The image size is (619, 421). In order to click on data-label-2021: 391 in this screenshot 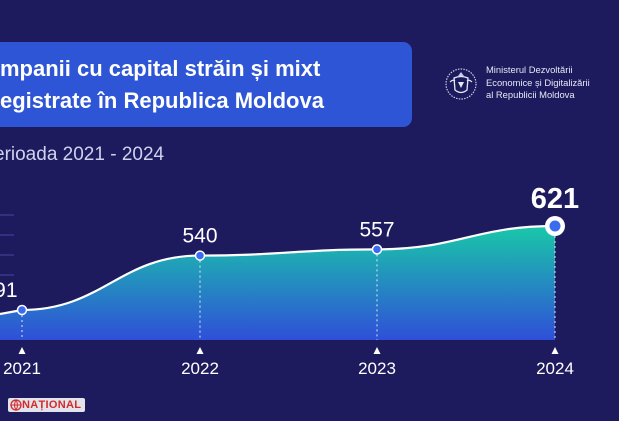, I will do `click(9, 290)`.